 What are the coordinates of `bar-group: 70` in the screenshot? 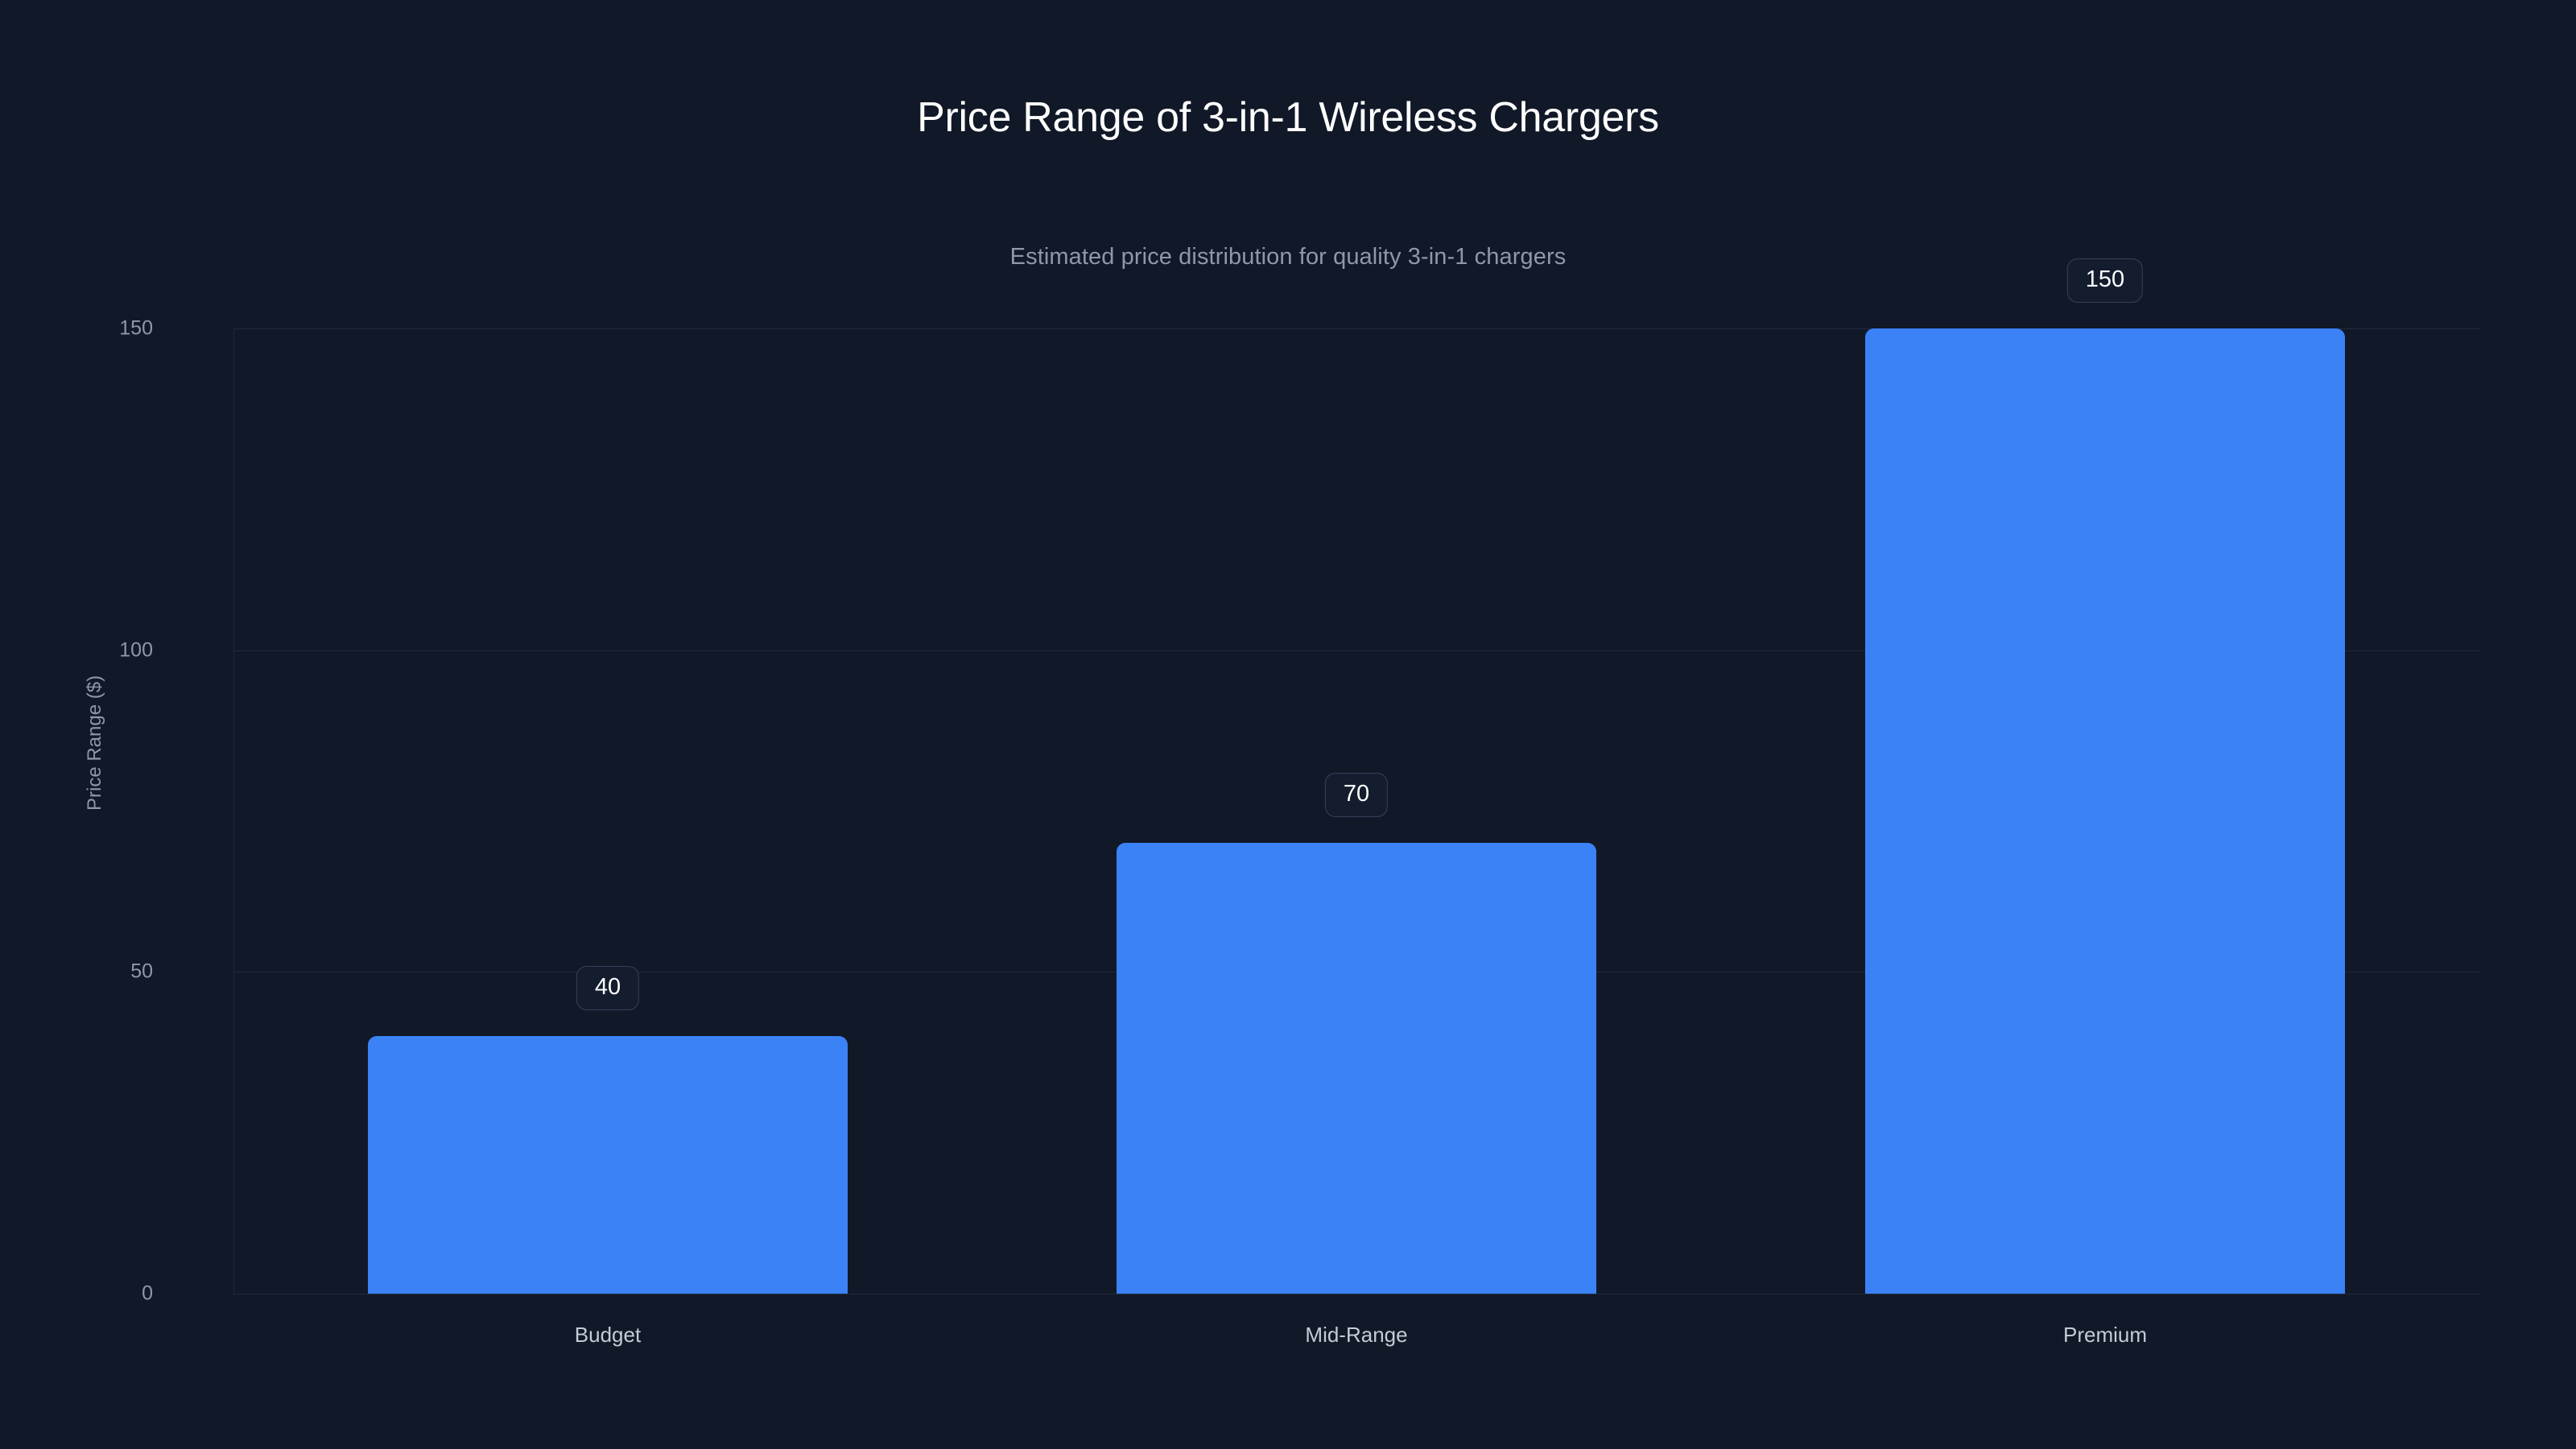 It's located at (1356, 811).